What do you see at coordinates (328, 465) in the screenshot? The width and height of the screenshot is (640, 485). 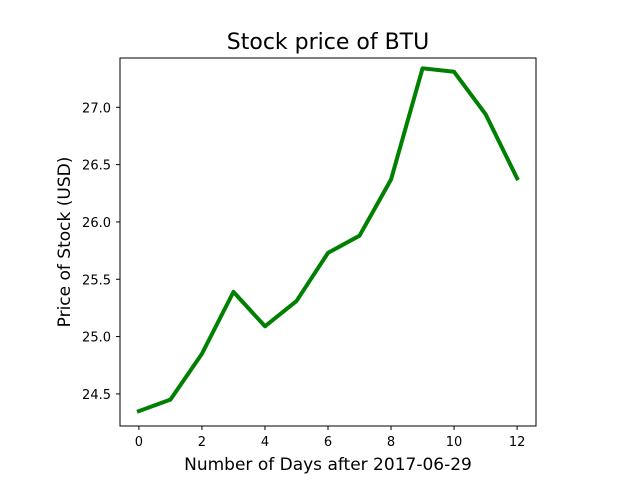 I see `x-axis-label: Number of Days after 2017-06-29` at bounding box center [328, 465].